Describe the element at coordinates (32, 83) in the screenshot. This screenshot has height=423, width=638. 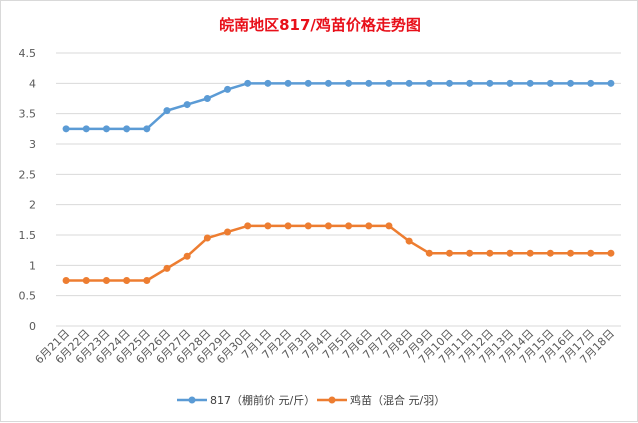
I see `y-tick-label: 4` at that location.